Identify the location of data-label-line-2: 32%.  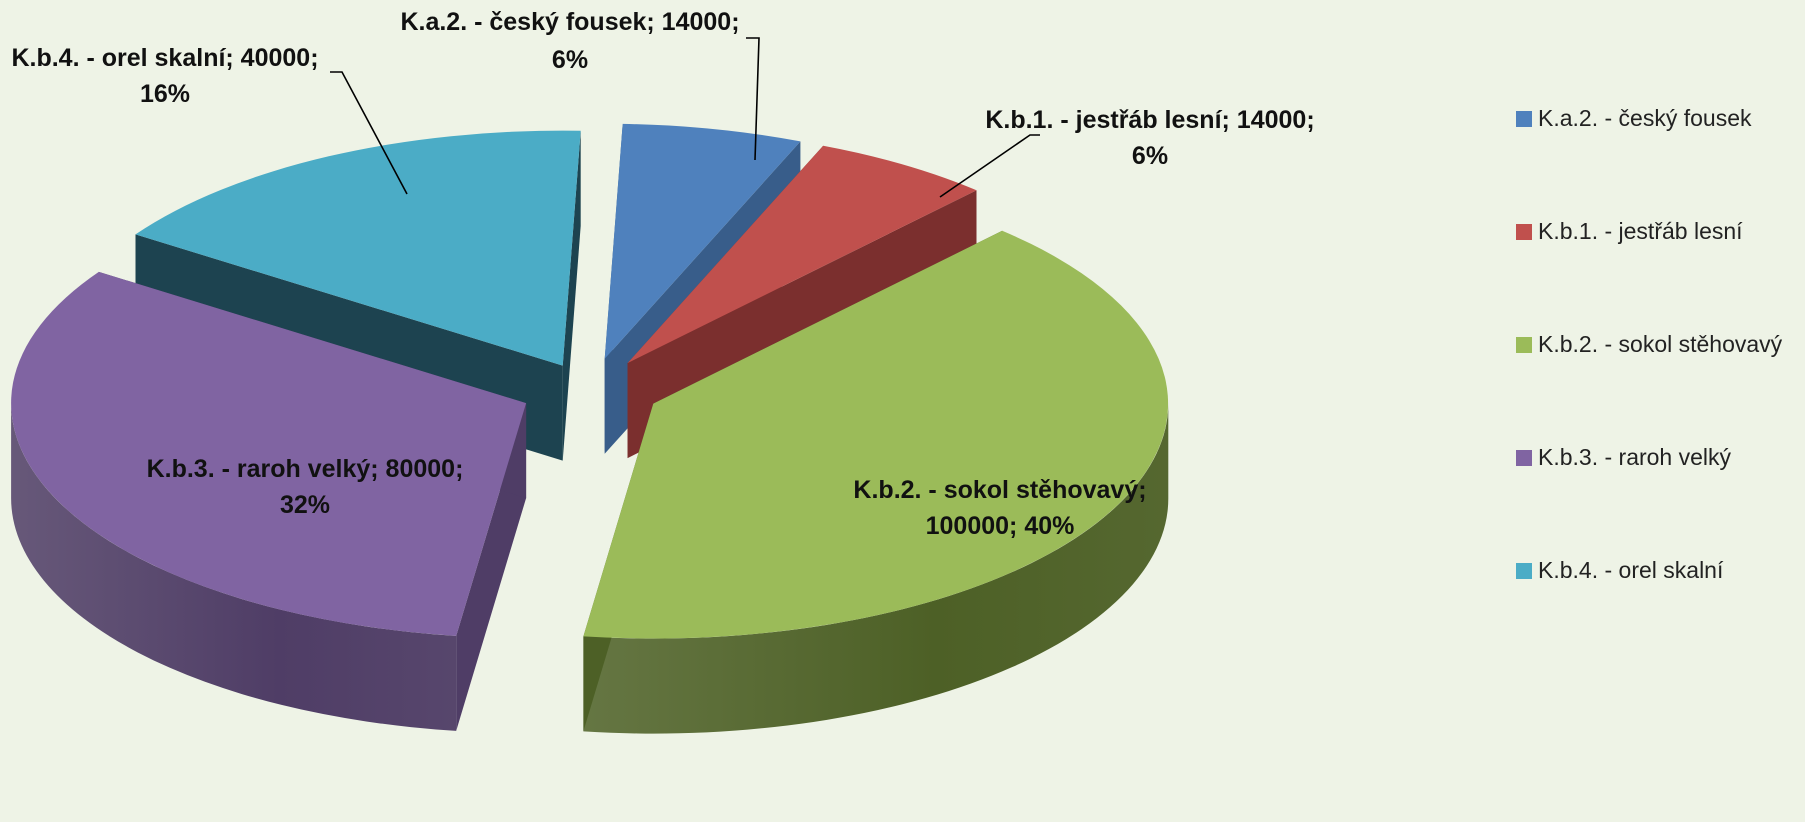
(305, 505).